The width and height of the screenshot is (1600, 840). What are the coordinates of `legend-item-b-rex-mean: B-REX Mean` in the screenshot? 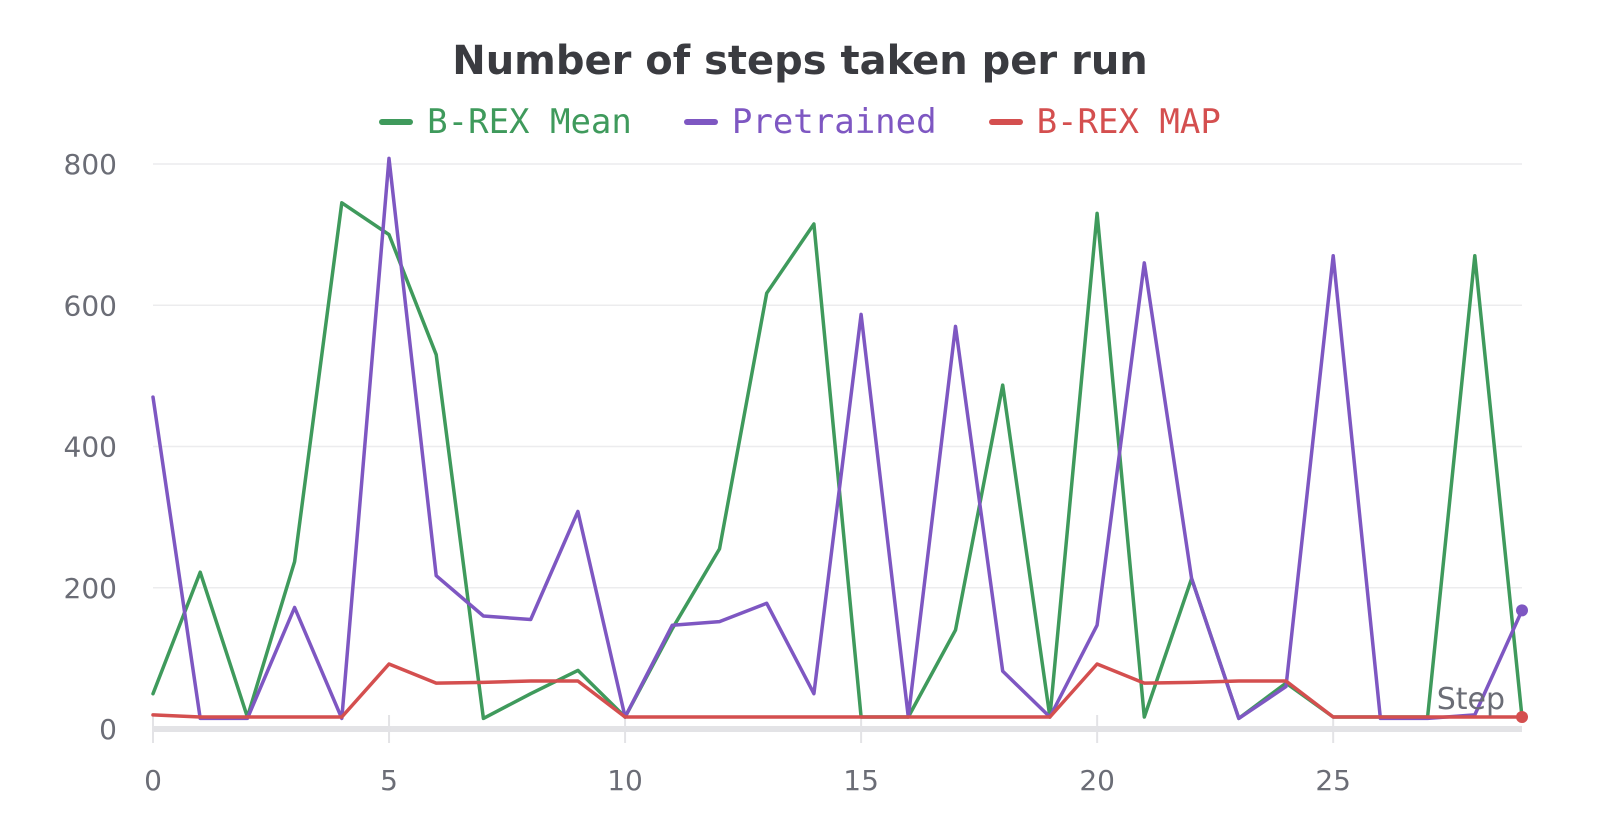 It's located at (505, 122).